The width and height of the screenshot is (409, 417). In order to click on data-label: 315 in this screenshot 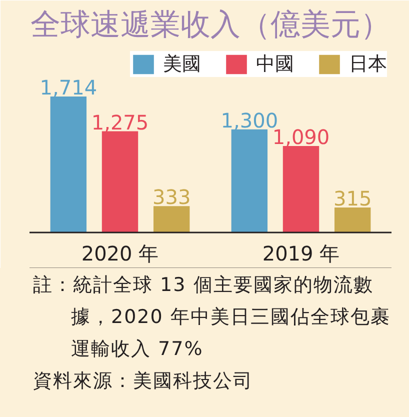, I will do `click(353, 198)`.